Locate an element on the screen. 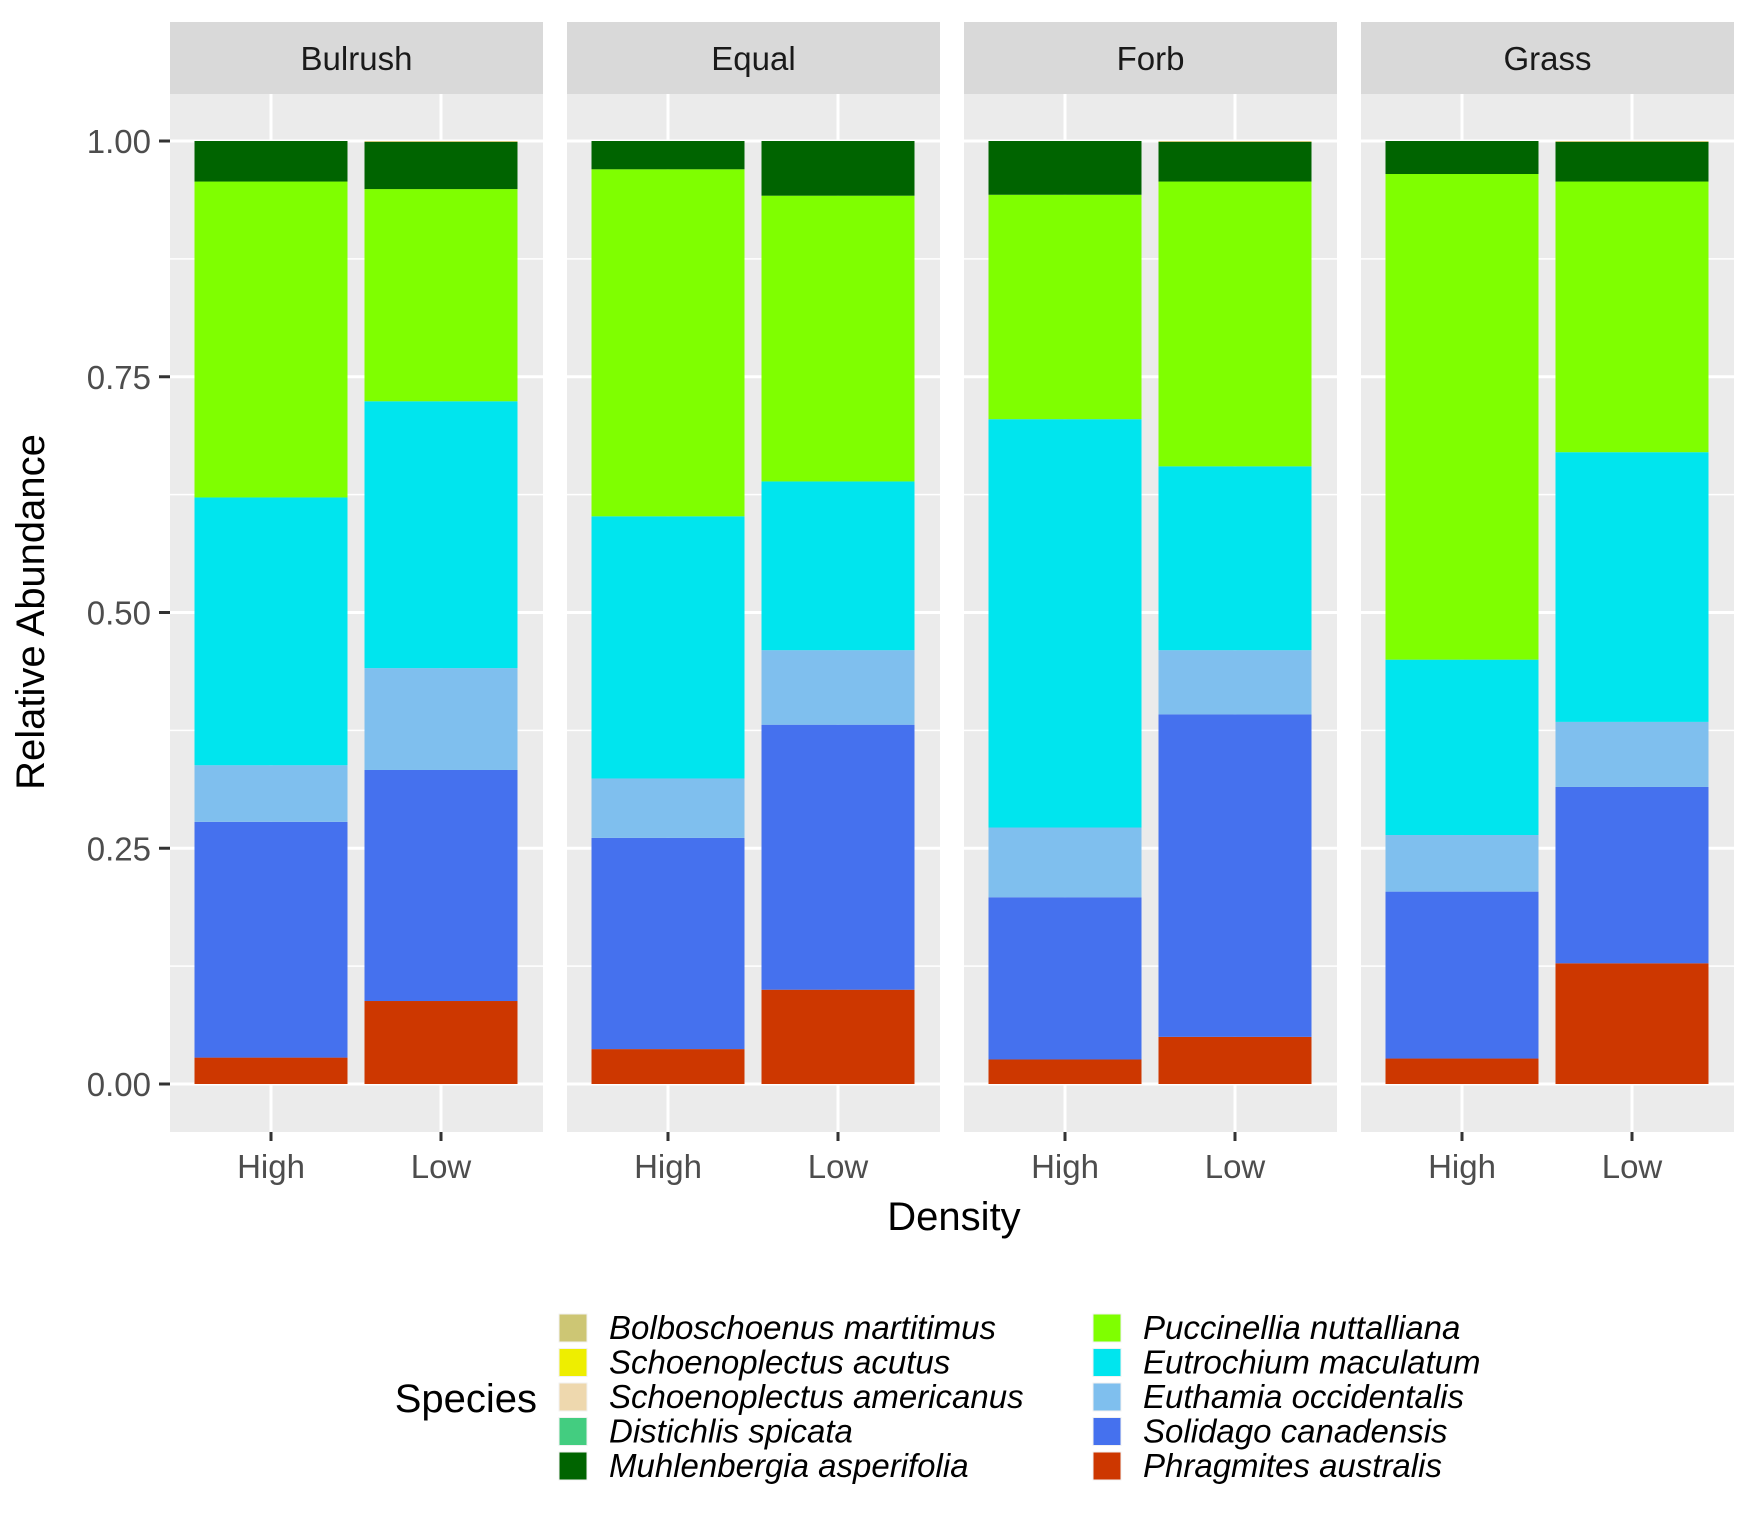  y-axis-title: Relative Abundance is located at coordinates (31, 612).